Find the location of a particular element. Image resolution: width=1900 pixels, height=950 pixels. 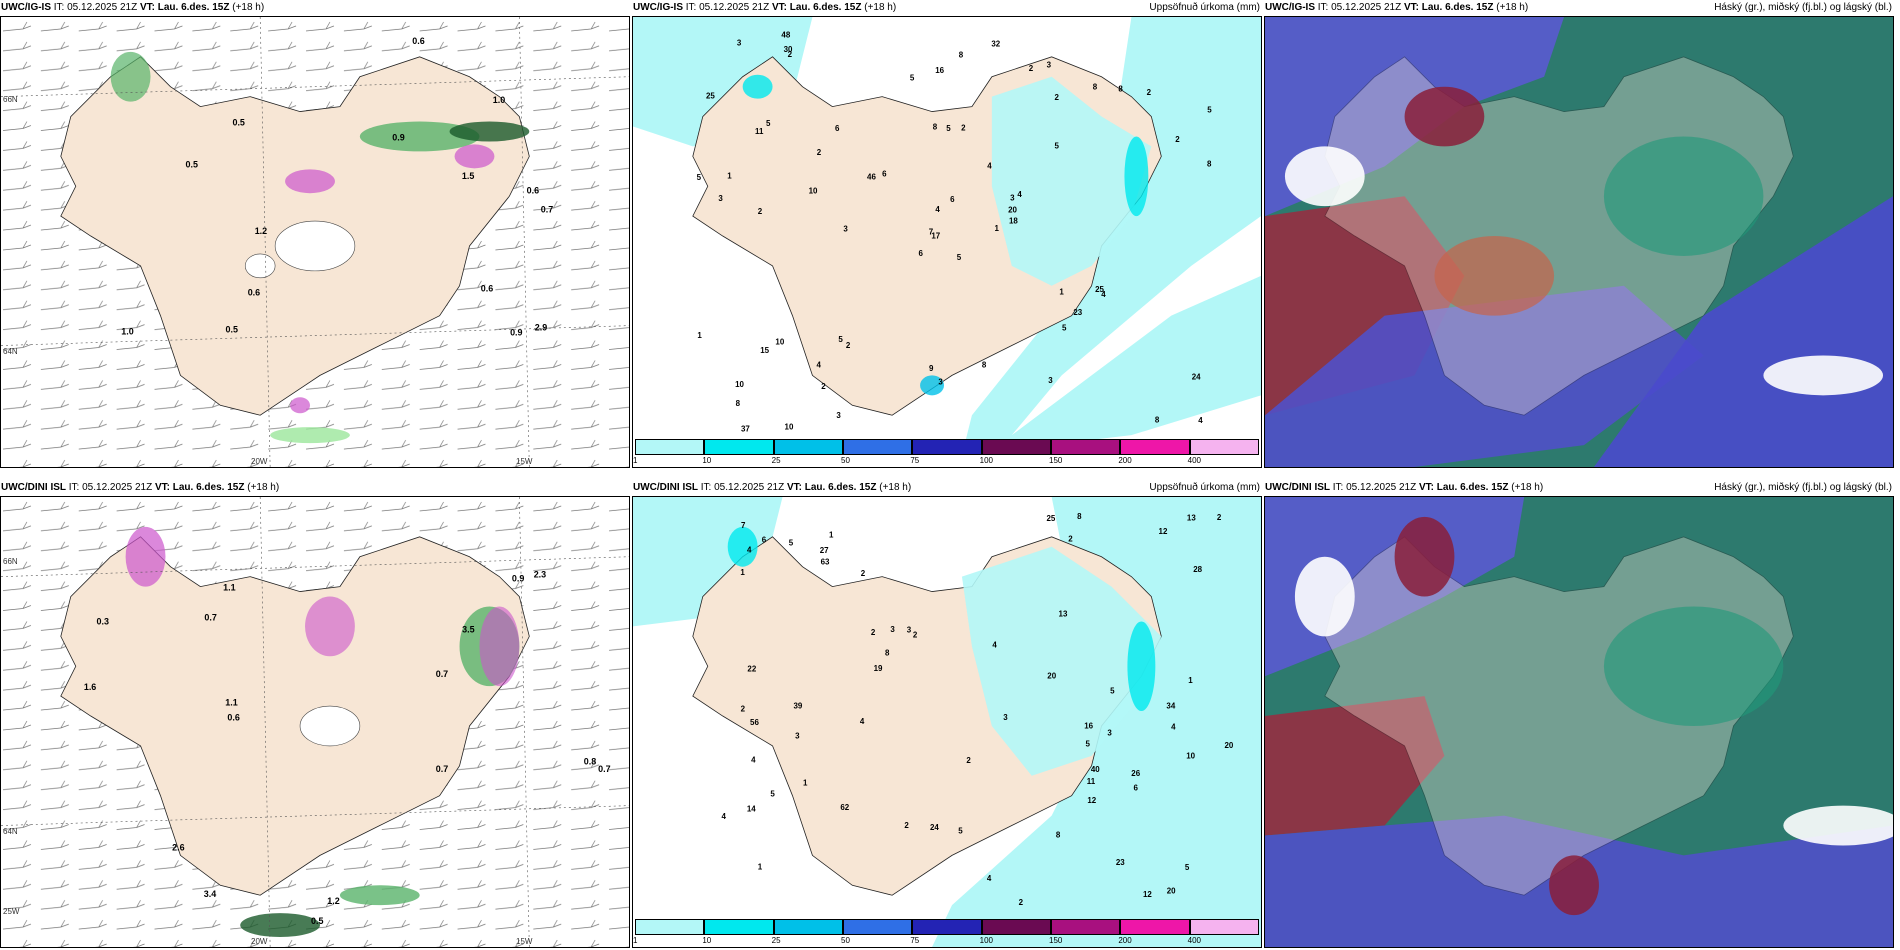

colorbar-tick-label: 75 is located at coordinates (915, 460).